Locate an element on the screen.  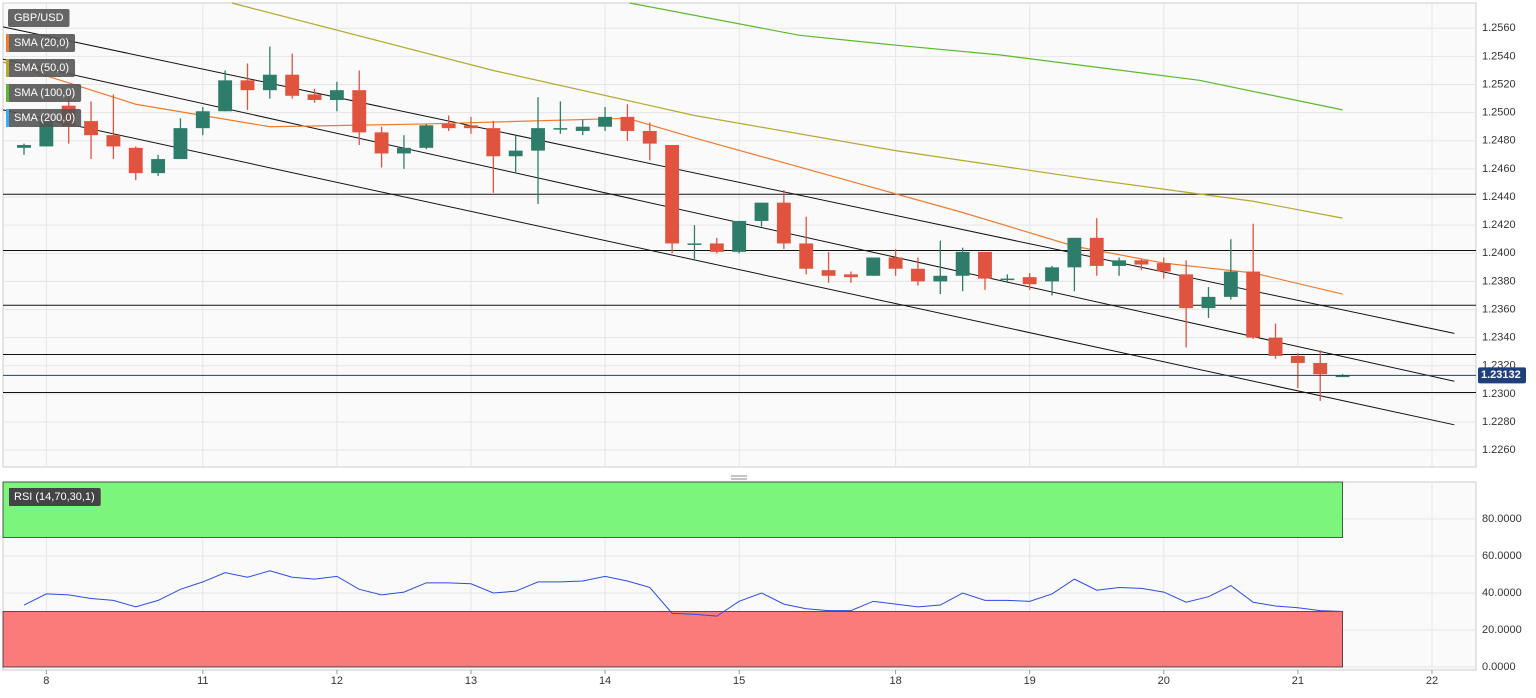
rsi-band is located at coordinates (672, 639).